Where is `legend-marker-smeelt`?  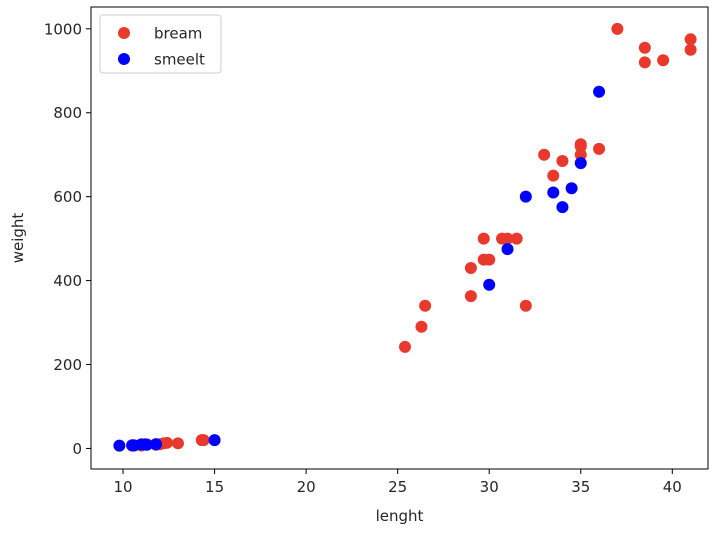
legend-marker-smeelt is located at coordinates (124, 59).